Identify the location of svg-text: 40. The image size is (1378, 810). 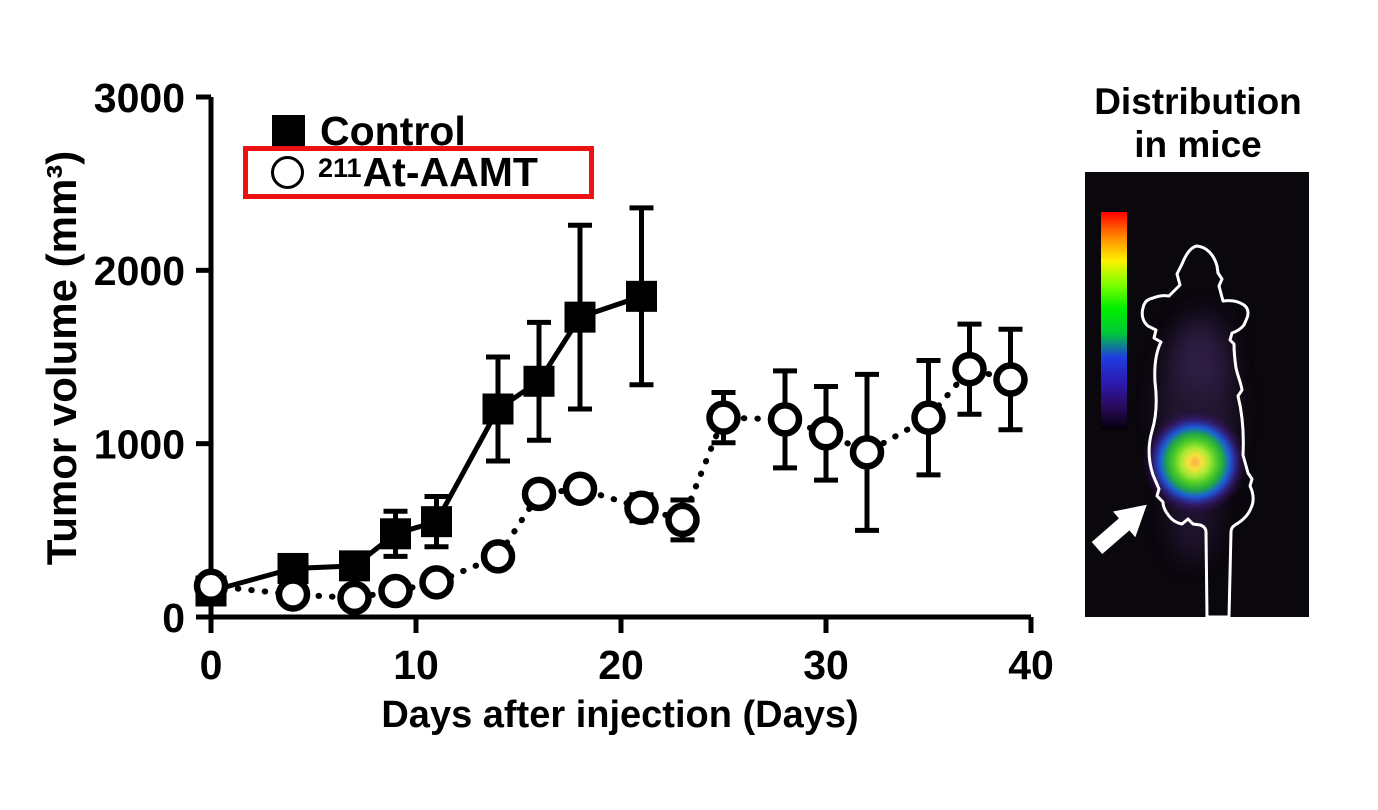
(1031, 665).